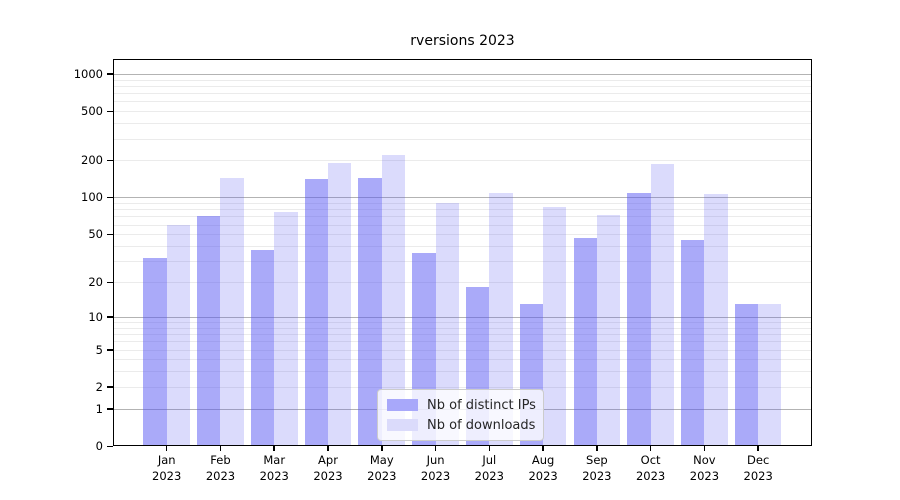 Image resolution: width=900 pixels, height=500 pixels. Describe the element at coordinates (662, 304) in the screenshot. I see `bar-downloads-oct` at that location.